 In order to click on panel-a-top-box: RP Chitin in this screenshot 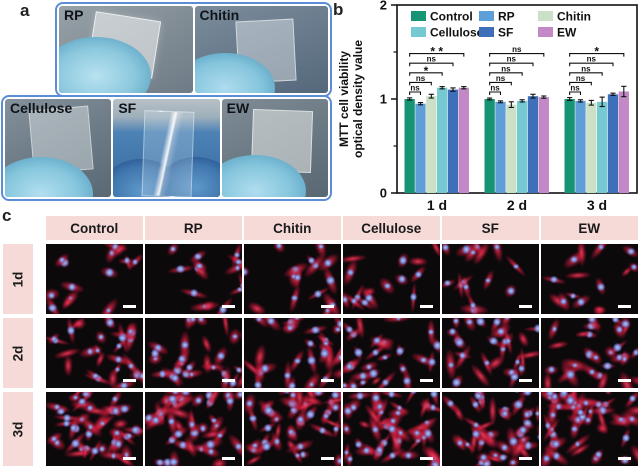, I will do `click(193, 49)`.